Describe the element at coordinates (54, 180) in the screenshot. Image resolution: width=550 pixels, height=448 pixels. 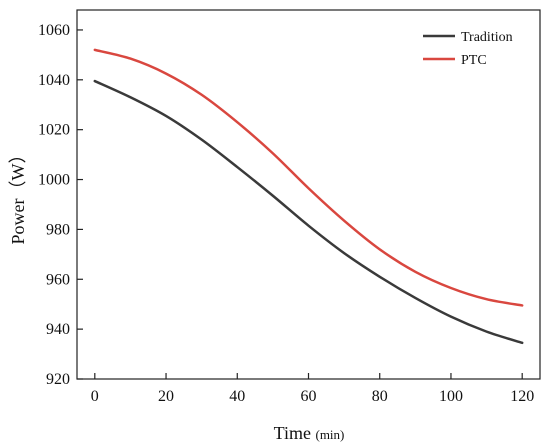
I see `y-tick-label: 1000` at that location.